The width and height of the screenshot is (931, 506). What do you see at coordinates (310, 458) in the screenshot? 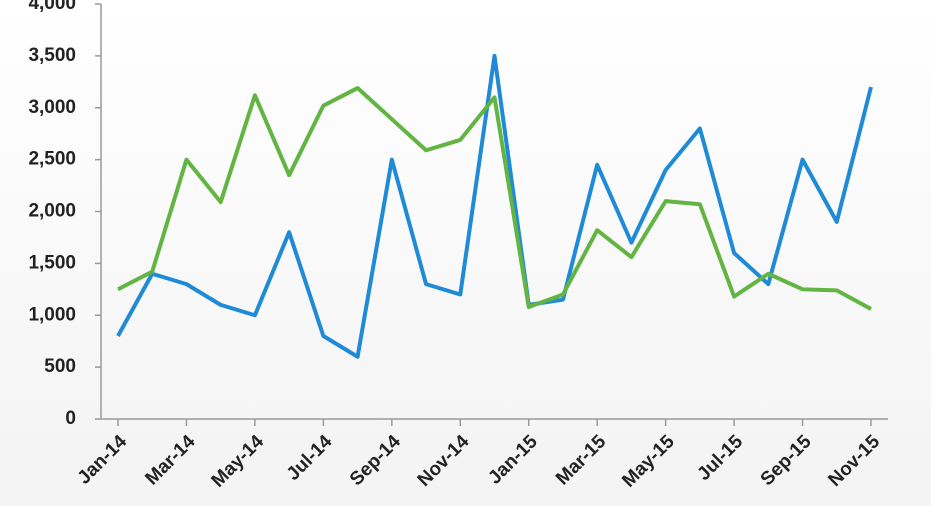
I see `x-tick-label: Jul-14` at bounding box center [310, 458].